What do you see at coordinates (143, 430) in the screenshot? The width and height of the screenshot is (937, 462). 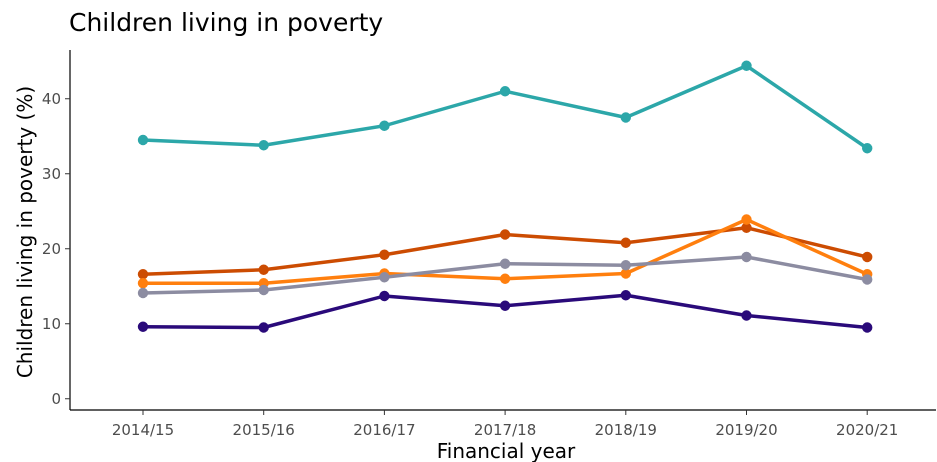 I see `x-tick-label: 2014/15` at bounding box center [143, 430].